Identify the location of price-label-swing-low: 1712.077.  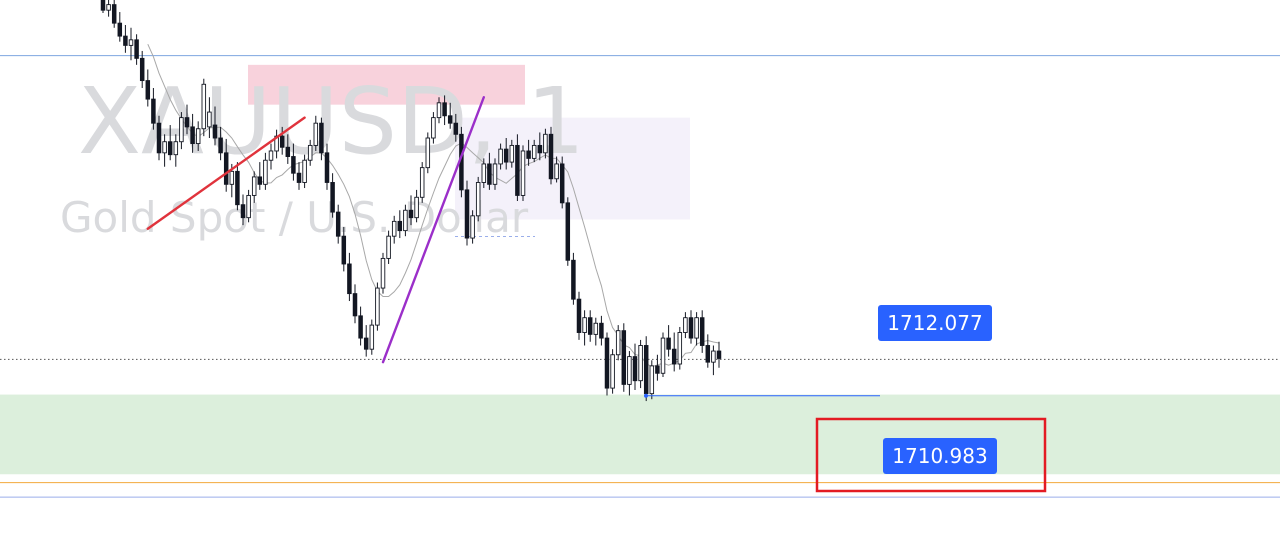
(935, 323).